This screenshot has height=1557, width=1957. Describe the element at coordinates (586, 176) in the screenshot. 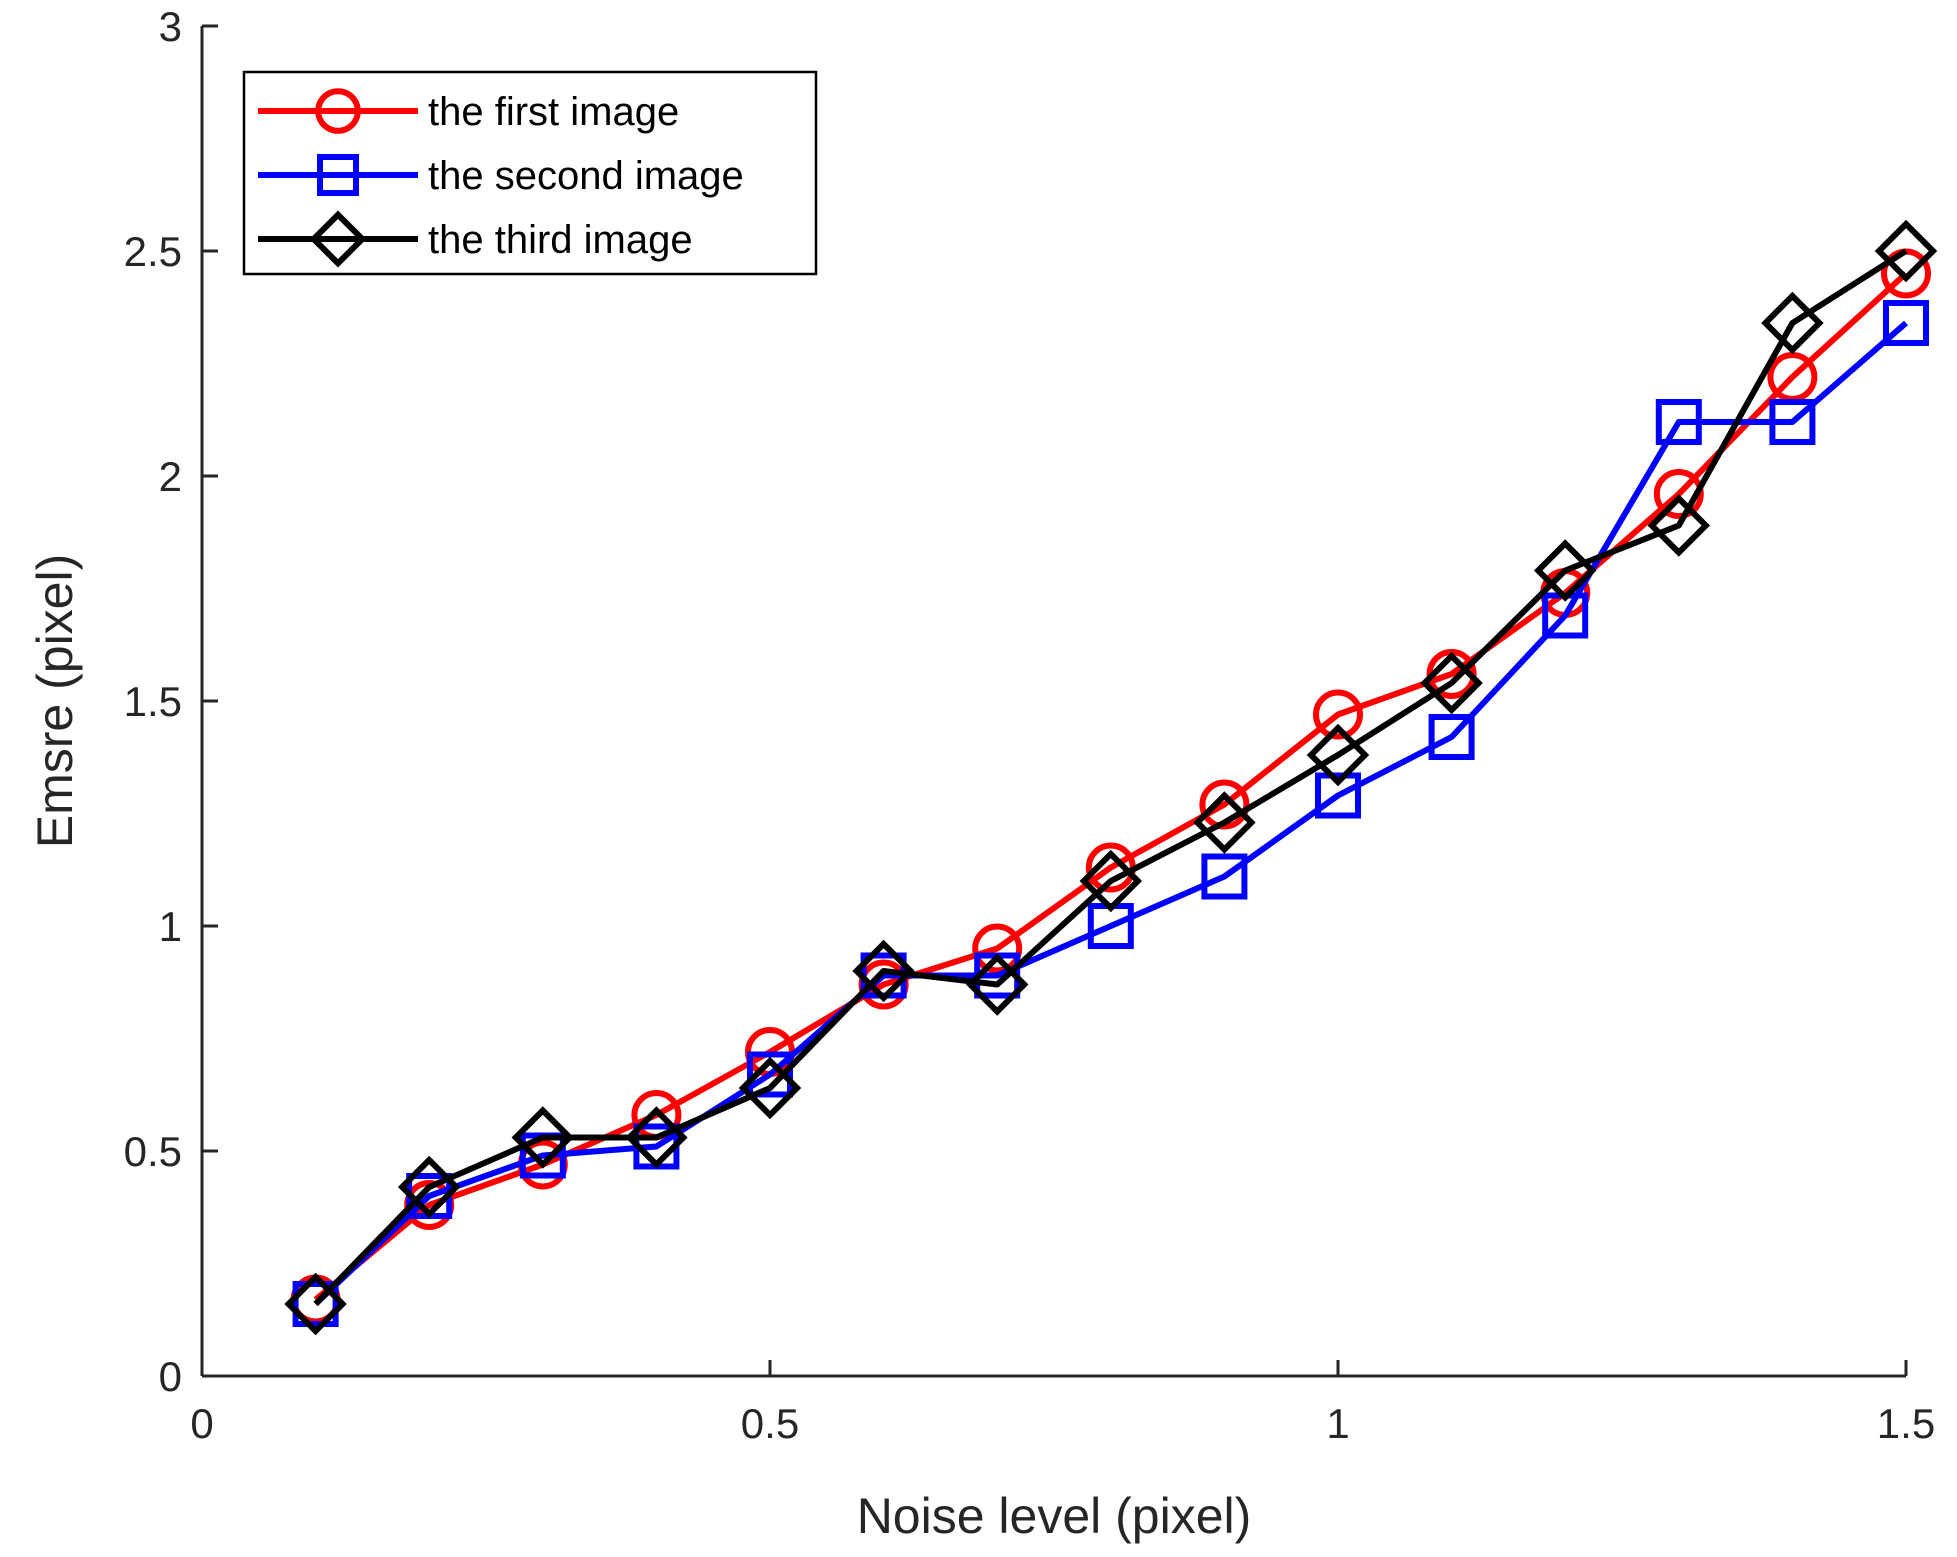

I see `legend-label: the second image` at that location.